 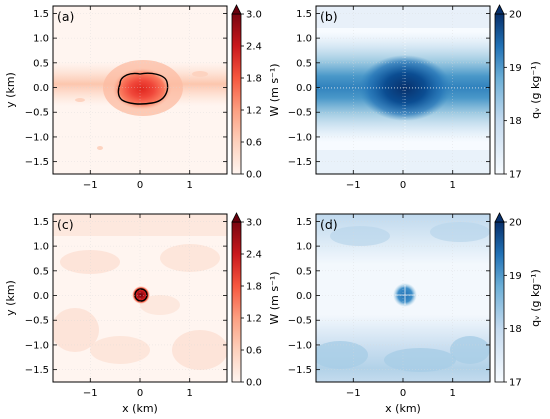 I want to click on colorbar-d: 20 19 18 17 qᵥ (g kg⁻¹), so click(x=518, y=300).